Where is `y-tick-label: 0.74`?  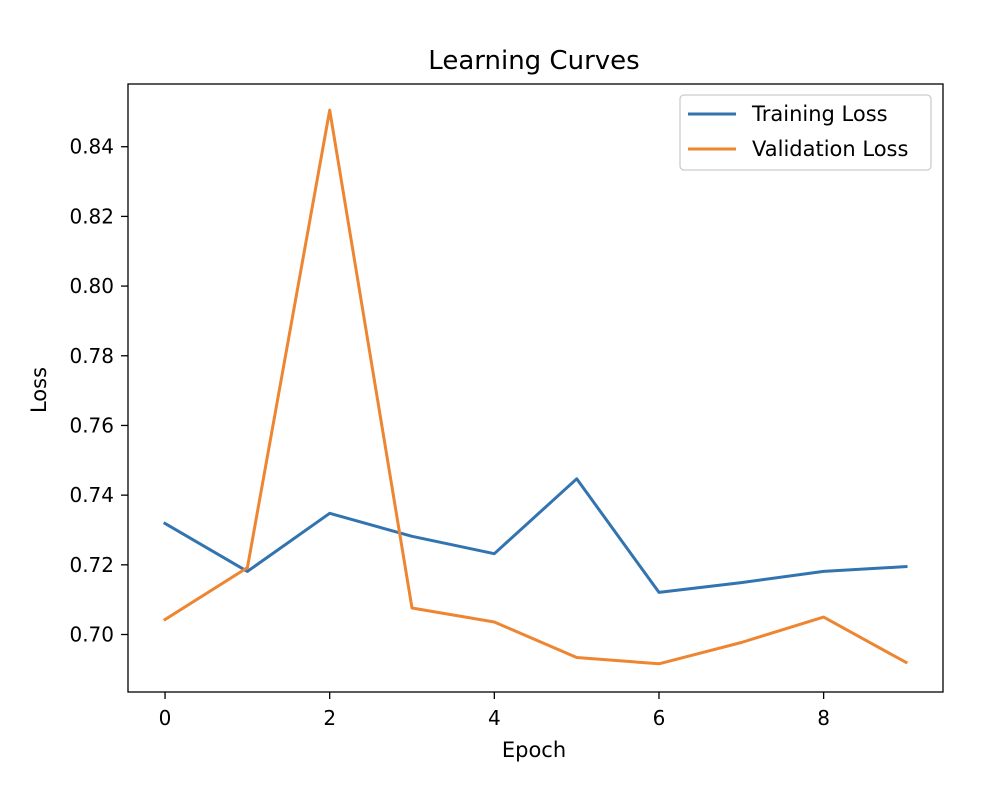 y-tick-label: 0.74 is located at coordinates (91, 495).